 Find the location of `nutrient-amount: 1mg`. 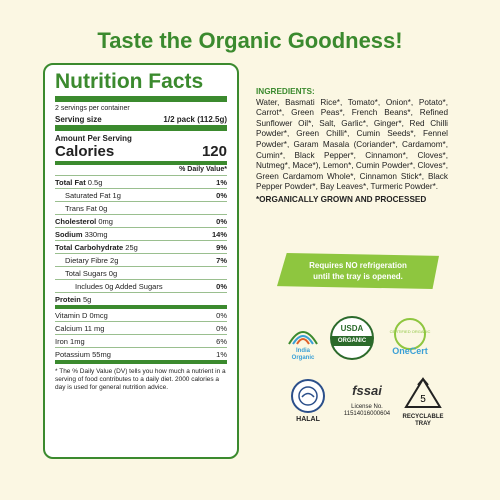

nutrient-amount: 1mg is located at coordinates (77, 341).